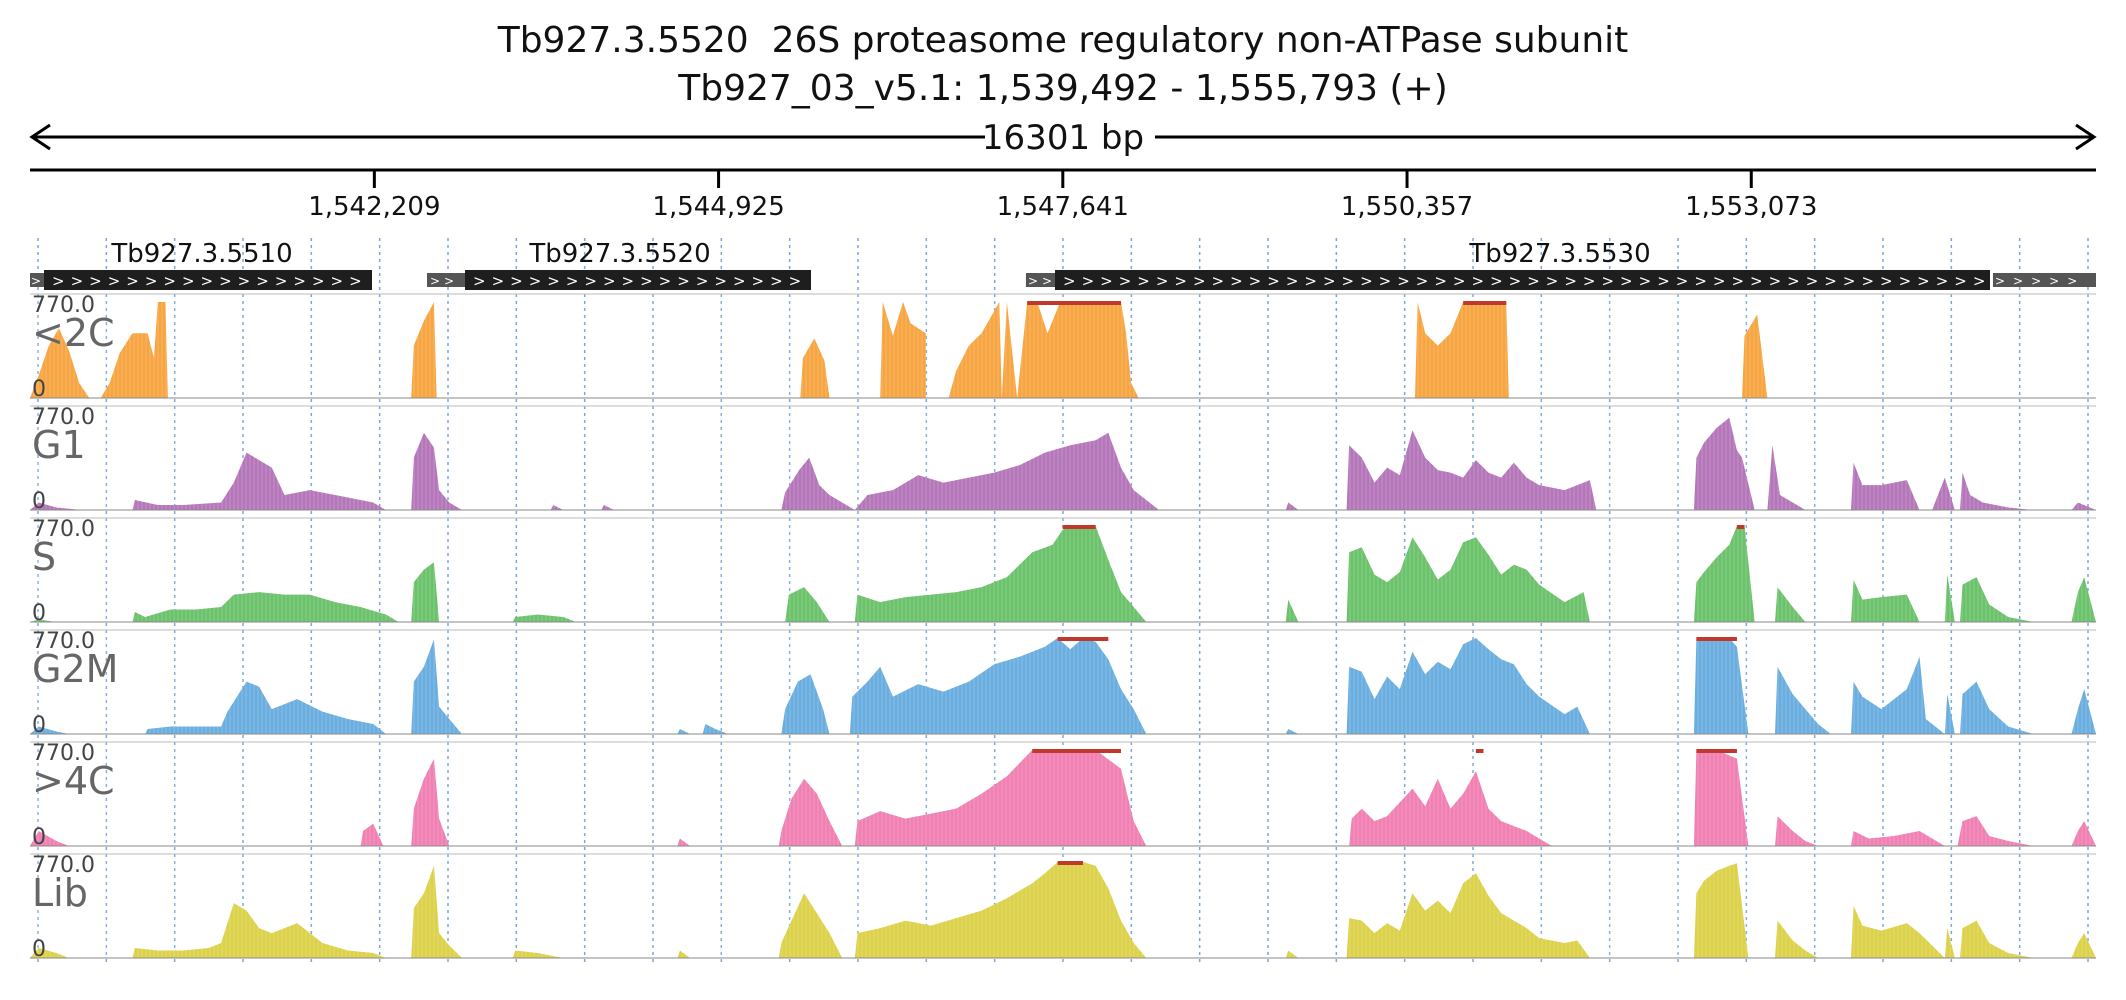 Image resolution: width=2126 pixels, height=1000 pixels. What do you see at coordinates (1063, 138) in the screenshot?
I see `span-label: 16301 bp` at bounding box center [1063, 138].